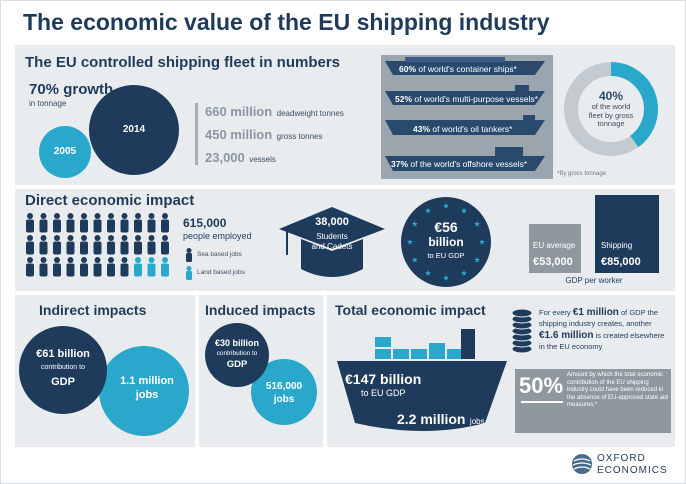 This screenshot has height=484, width=686. I want to click on bar-ship-value: €85,000, so click(621, 262).